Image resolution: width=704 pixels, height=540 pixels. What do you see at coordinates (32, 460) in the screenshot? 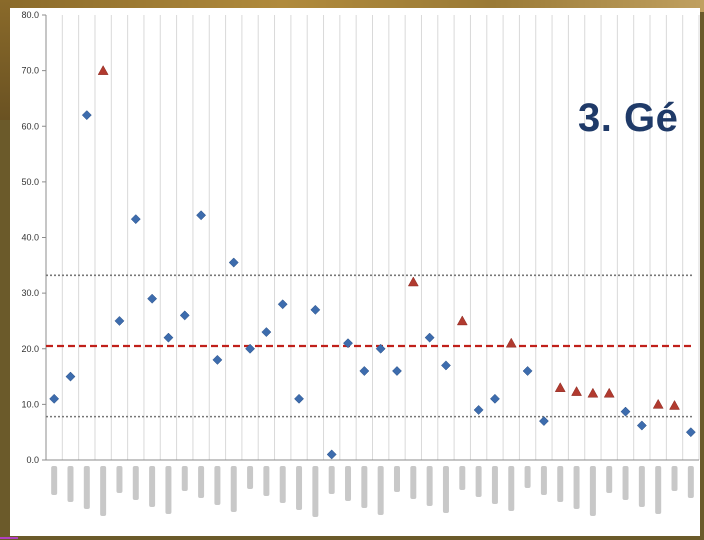
I see `y-tick-label: 0.0` at bounding box center [32, 460].